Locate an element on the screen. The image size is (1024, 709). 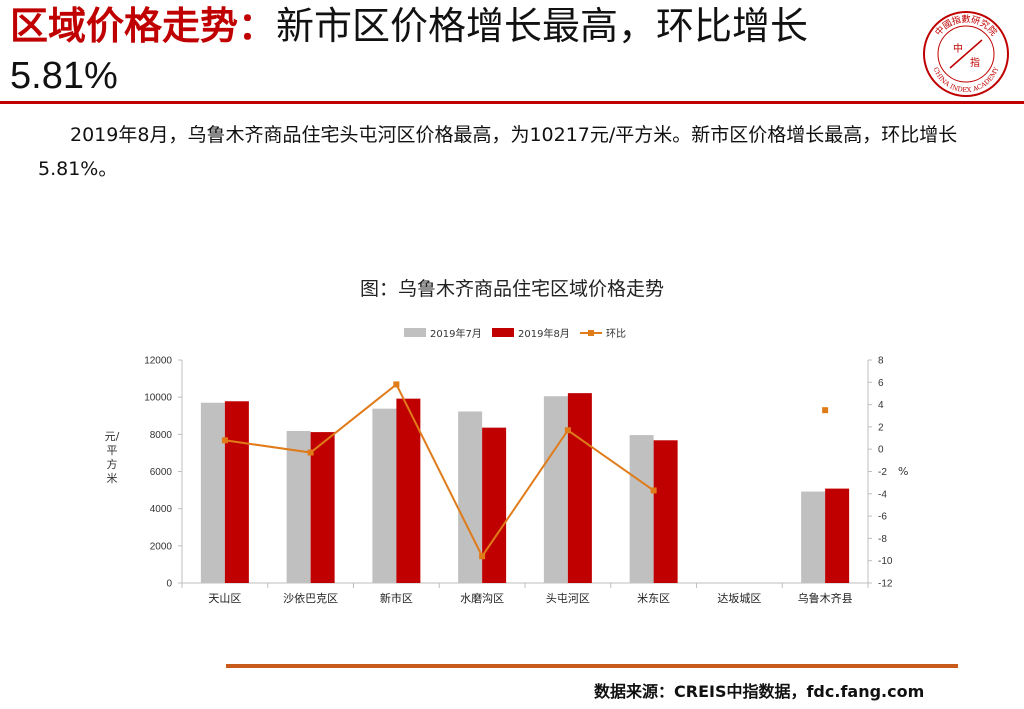
y2-tick-label: 6 is located at coordinates (881, 383).